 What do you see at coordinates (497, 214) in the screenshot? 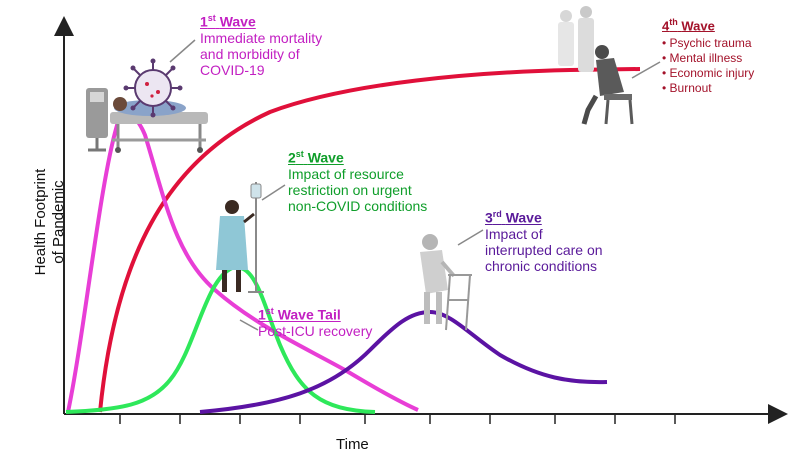
I see `wave3-sup: rd` at bounding box center [497, 214].